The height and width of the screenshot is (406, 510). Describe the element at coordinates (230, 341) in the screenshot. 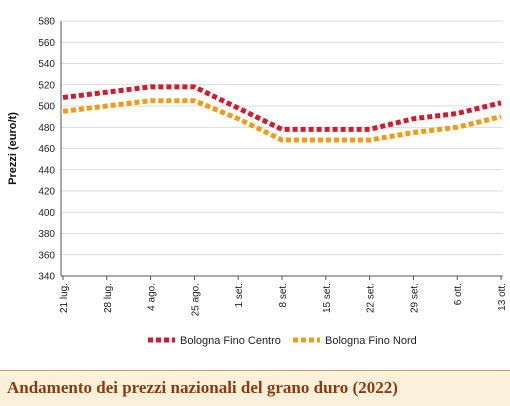

I see `legend-label: Bologna Fino Centro` at that location.